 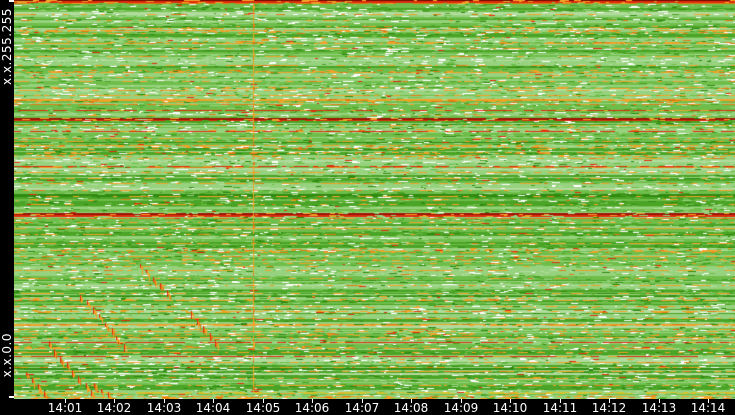 What do you see at coordinates (164, 408) in the screenshot?
I see `x-tick-label: 14:03` at bounding box center [164, 408].